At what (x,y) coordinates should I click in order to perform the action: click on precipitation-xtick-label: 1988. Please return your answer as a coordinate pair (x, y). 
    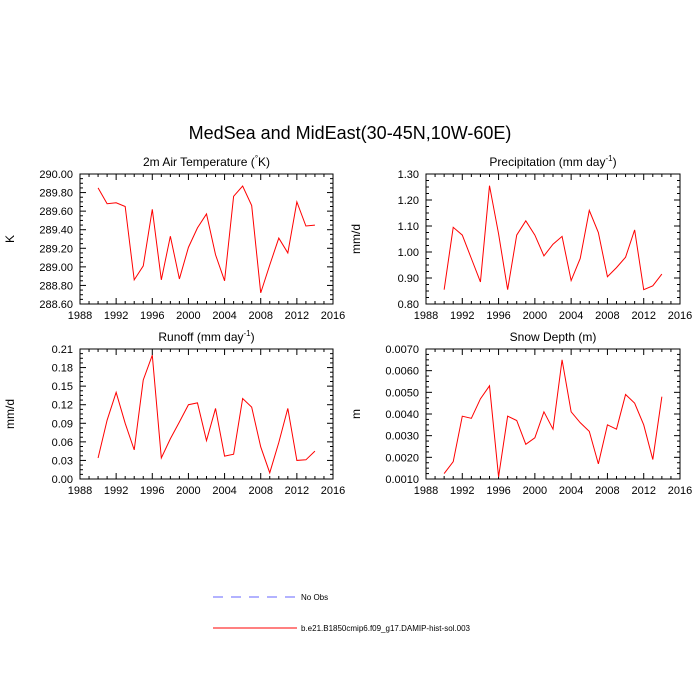
    Looking at the image, I should click on (426, 316).